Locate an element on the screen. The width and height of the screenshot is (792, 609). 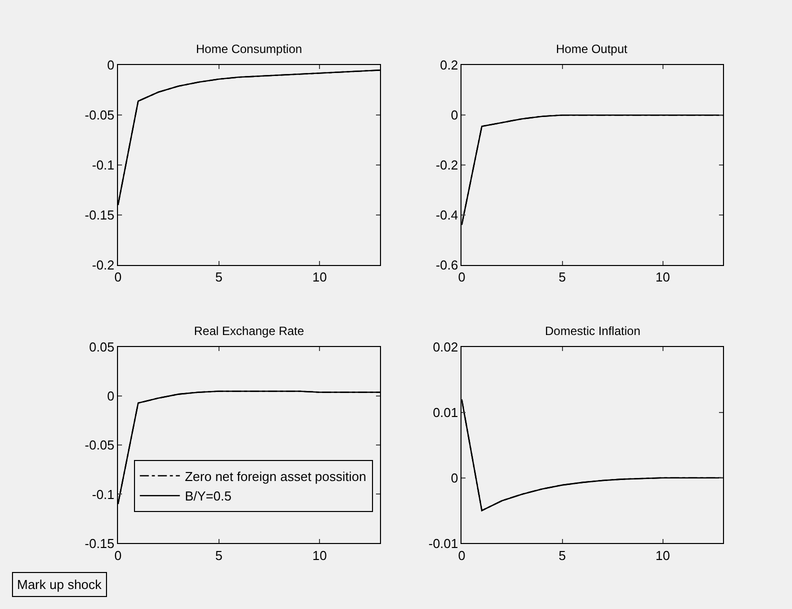
y-tick-label: -0.01 is located at coordinates (443, 543).